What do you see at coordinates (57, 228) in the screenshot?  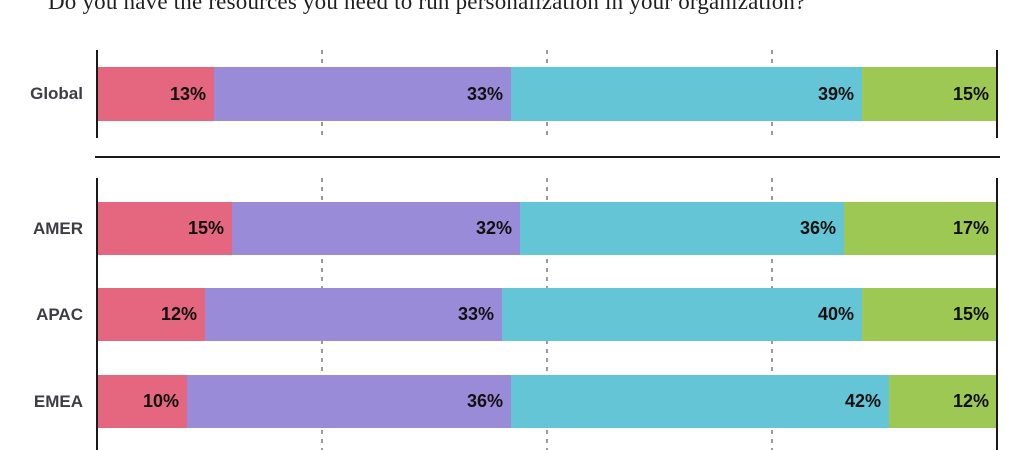 I see `row-label-amer: AMER` at bounding box center [57, 228].